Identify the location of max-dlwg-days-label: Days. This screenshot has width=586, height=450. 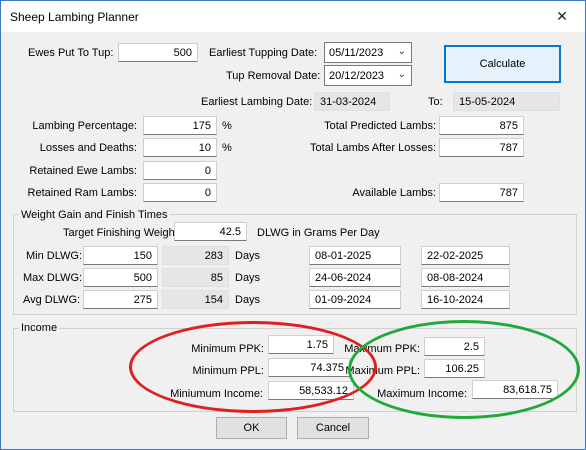
(248, 278).